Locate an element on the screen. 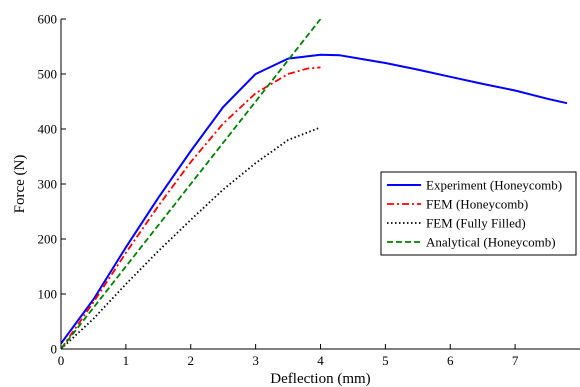 This screenshot has width=580, height=387. legend-label: FEM (Fully Filled) is located at coordinates (476, 223).